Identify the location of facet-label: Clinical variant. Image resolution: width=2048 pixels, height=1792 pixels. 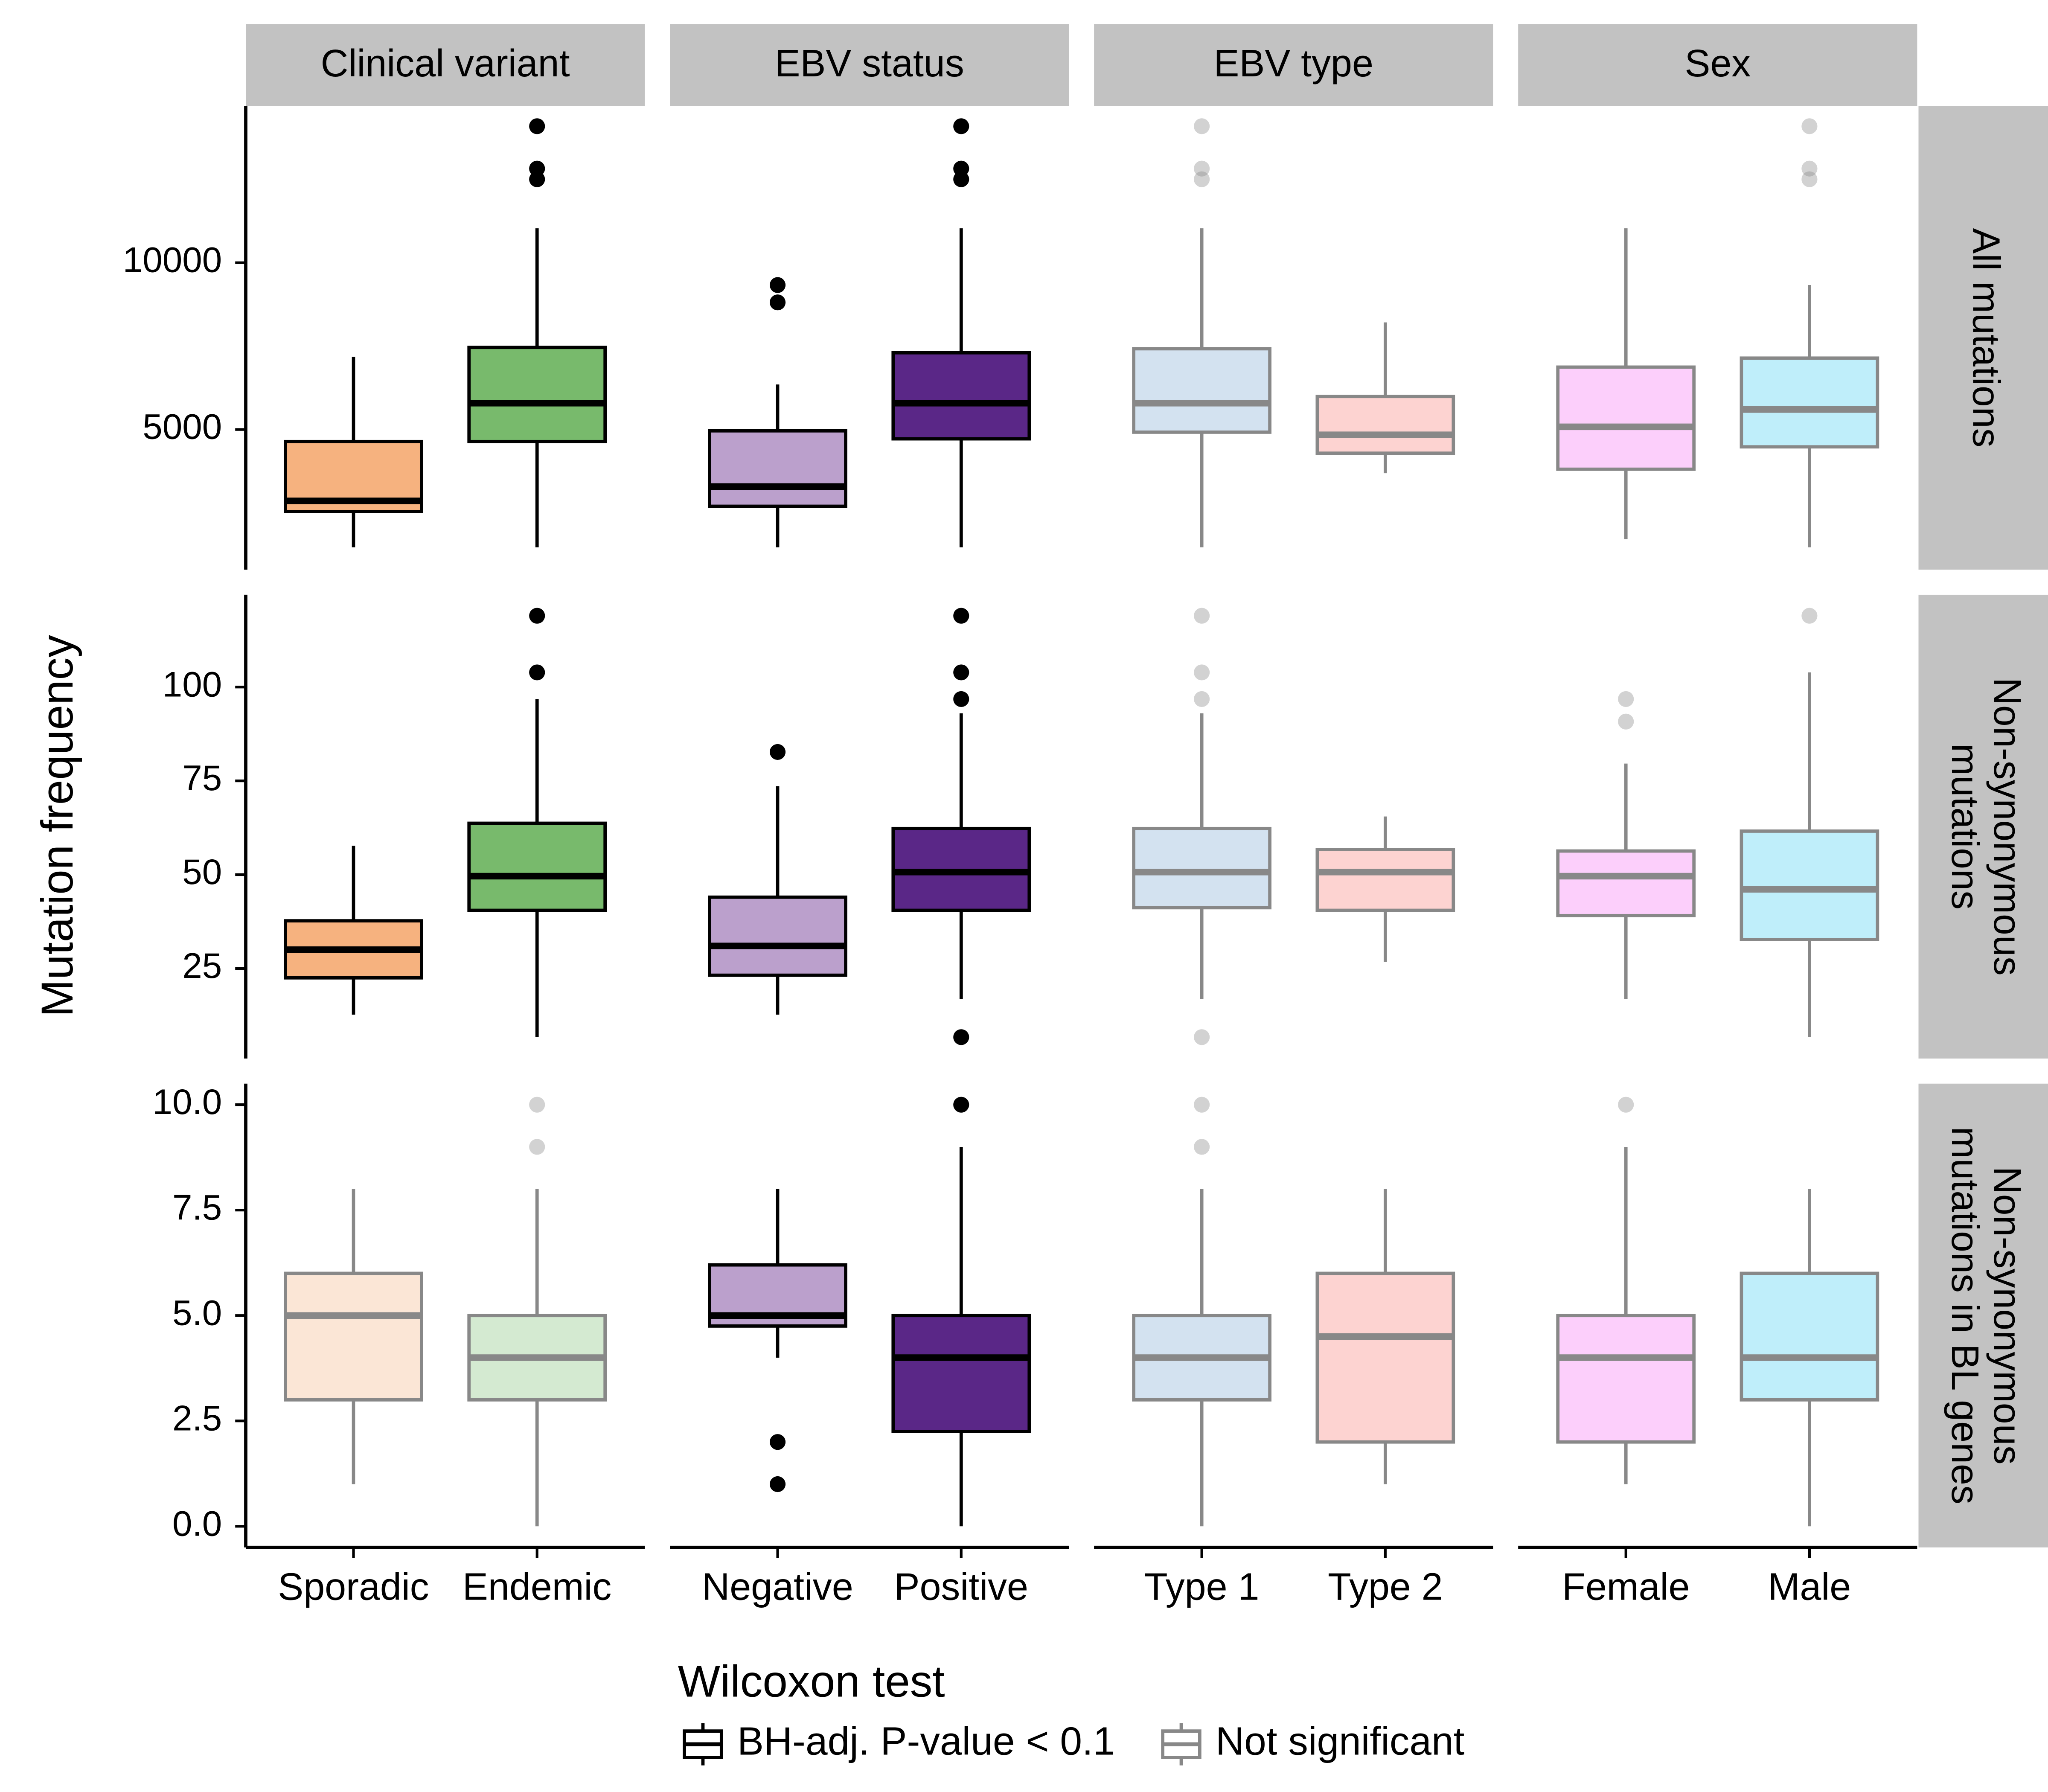
(446, 64).